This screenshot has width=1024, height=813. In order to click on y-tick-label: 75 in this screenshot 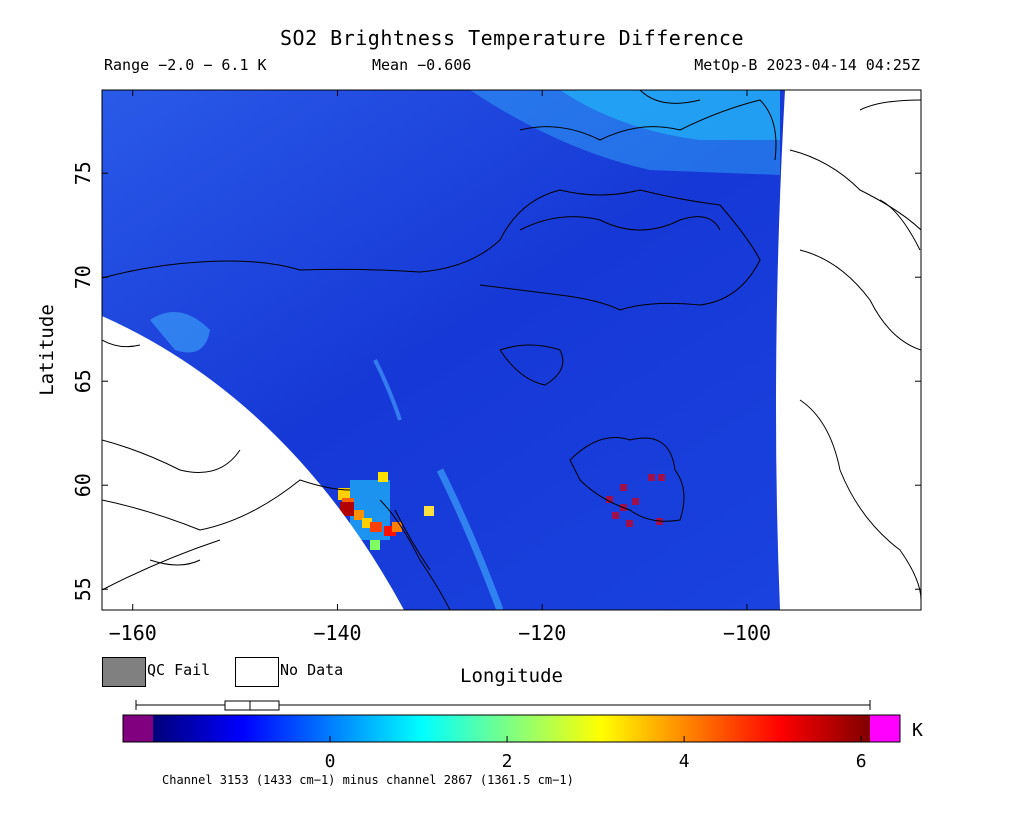, I will do `click(83, 173)`.